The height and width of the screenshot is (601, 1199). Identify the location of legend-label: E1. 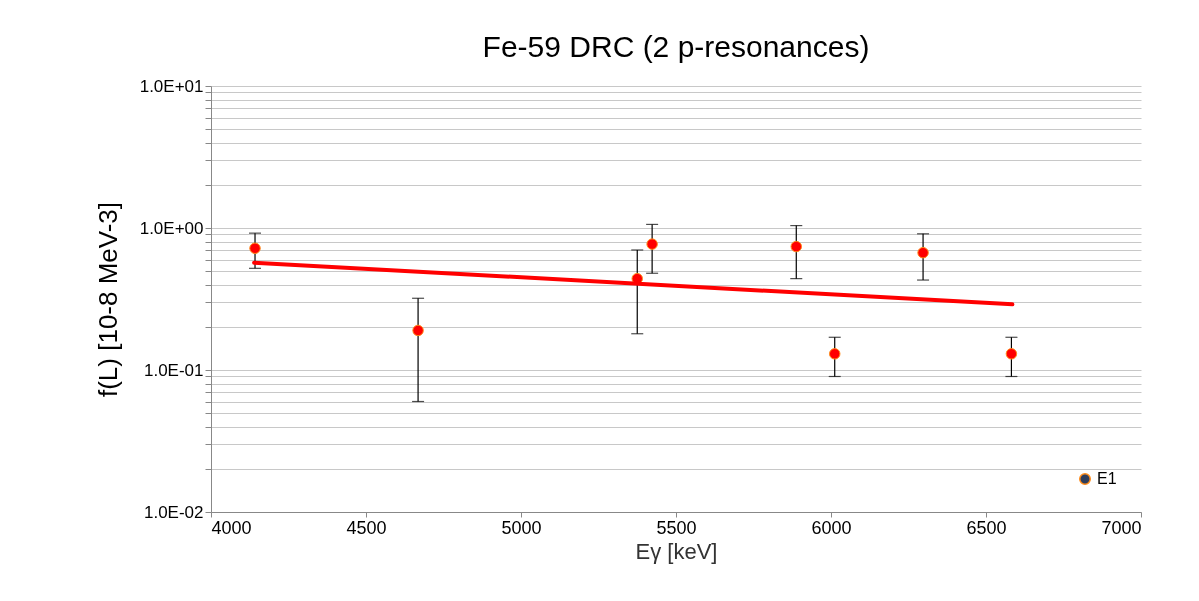
(1107, 478).